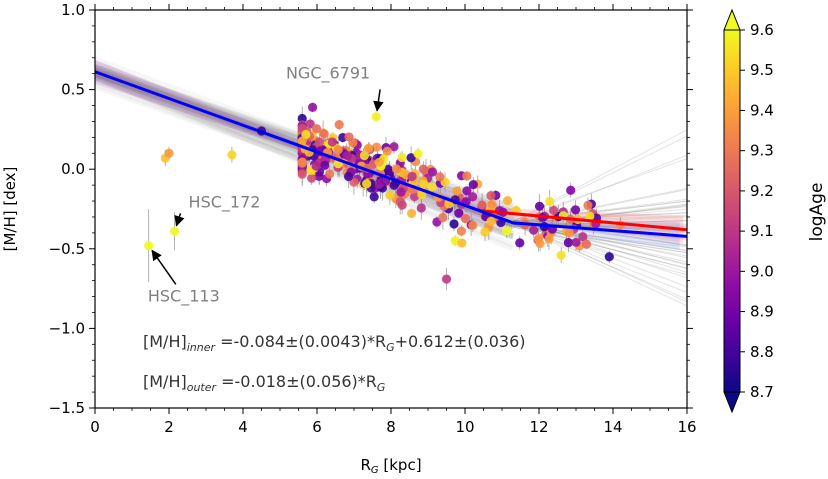 The height and width of the screenshot is (479, 828). I want to click on colorbar-frame, so click(732, 211).